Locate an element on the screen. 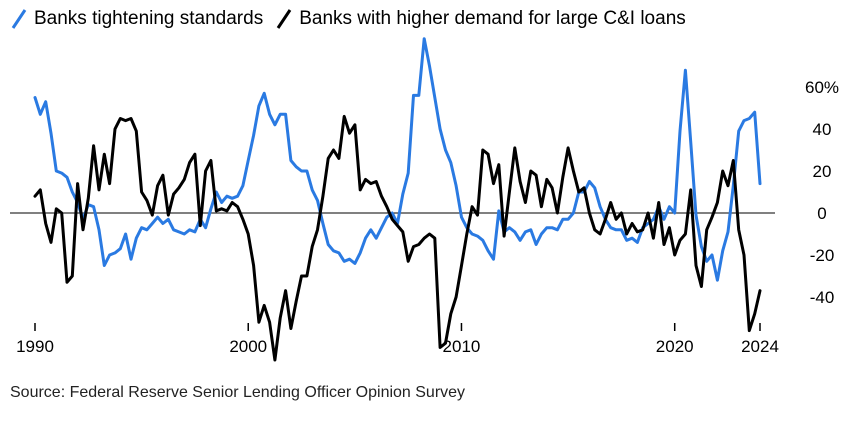 The height and width of the screenshot is (428, 848). y-tick-label: -40 is located at coordinates (822, 297).